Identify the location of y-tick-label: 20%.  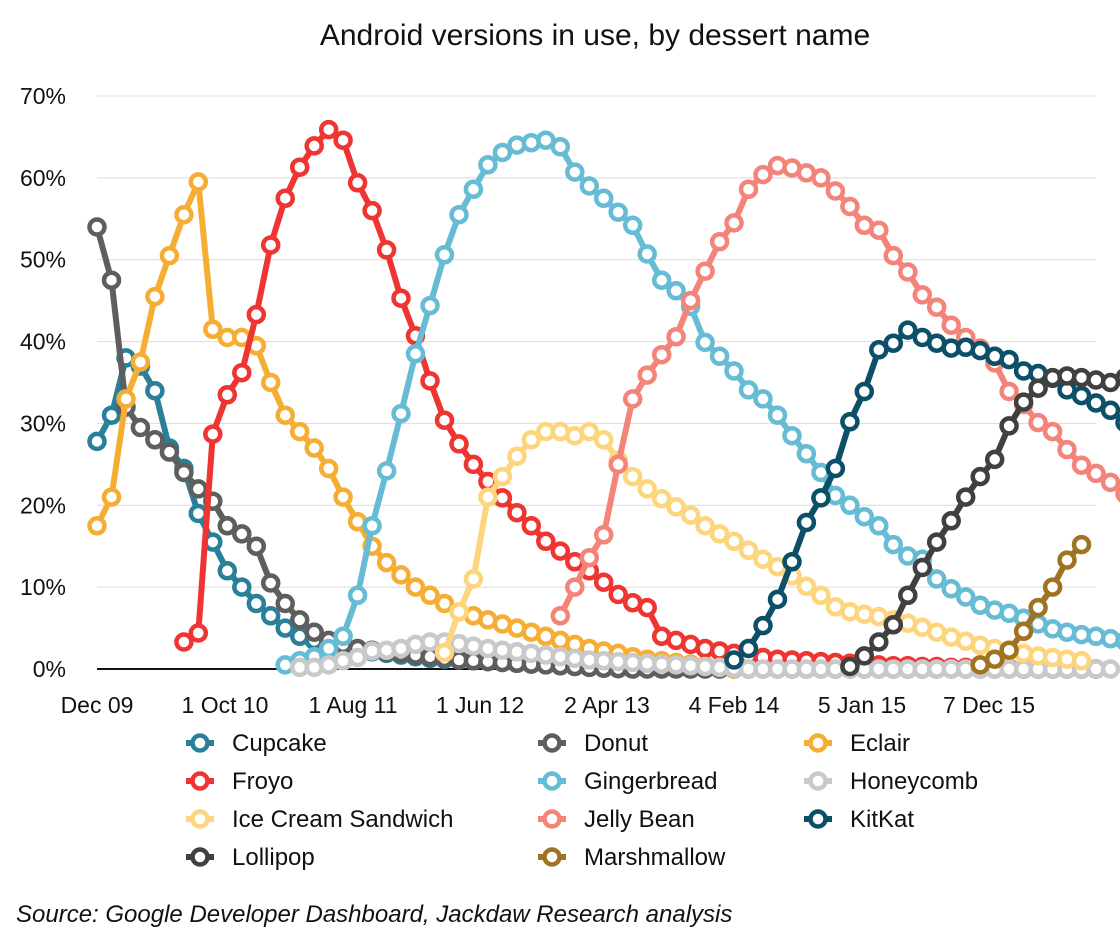
(43, 505).